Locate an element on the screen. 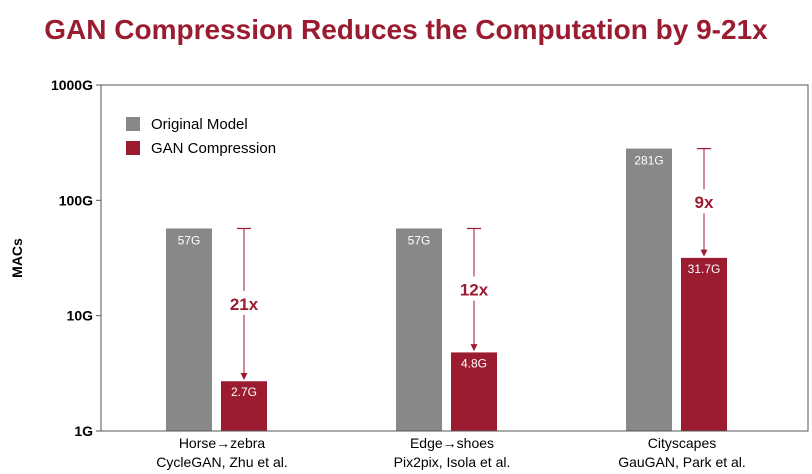  x-category-sublabel: CycleGAN, Zhu et al. is located at coordinates (222, 462).